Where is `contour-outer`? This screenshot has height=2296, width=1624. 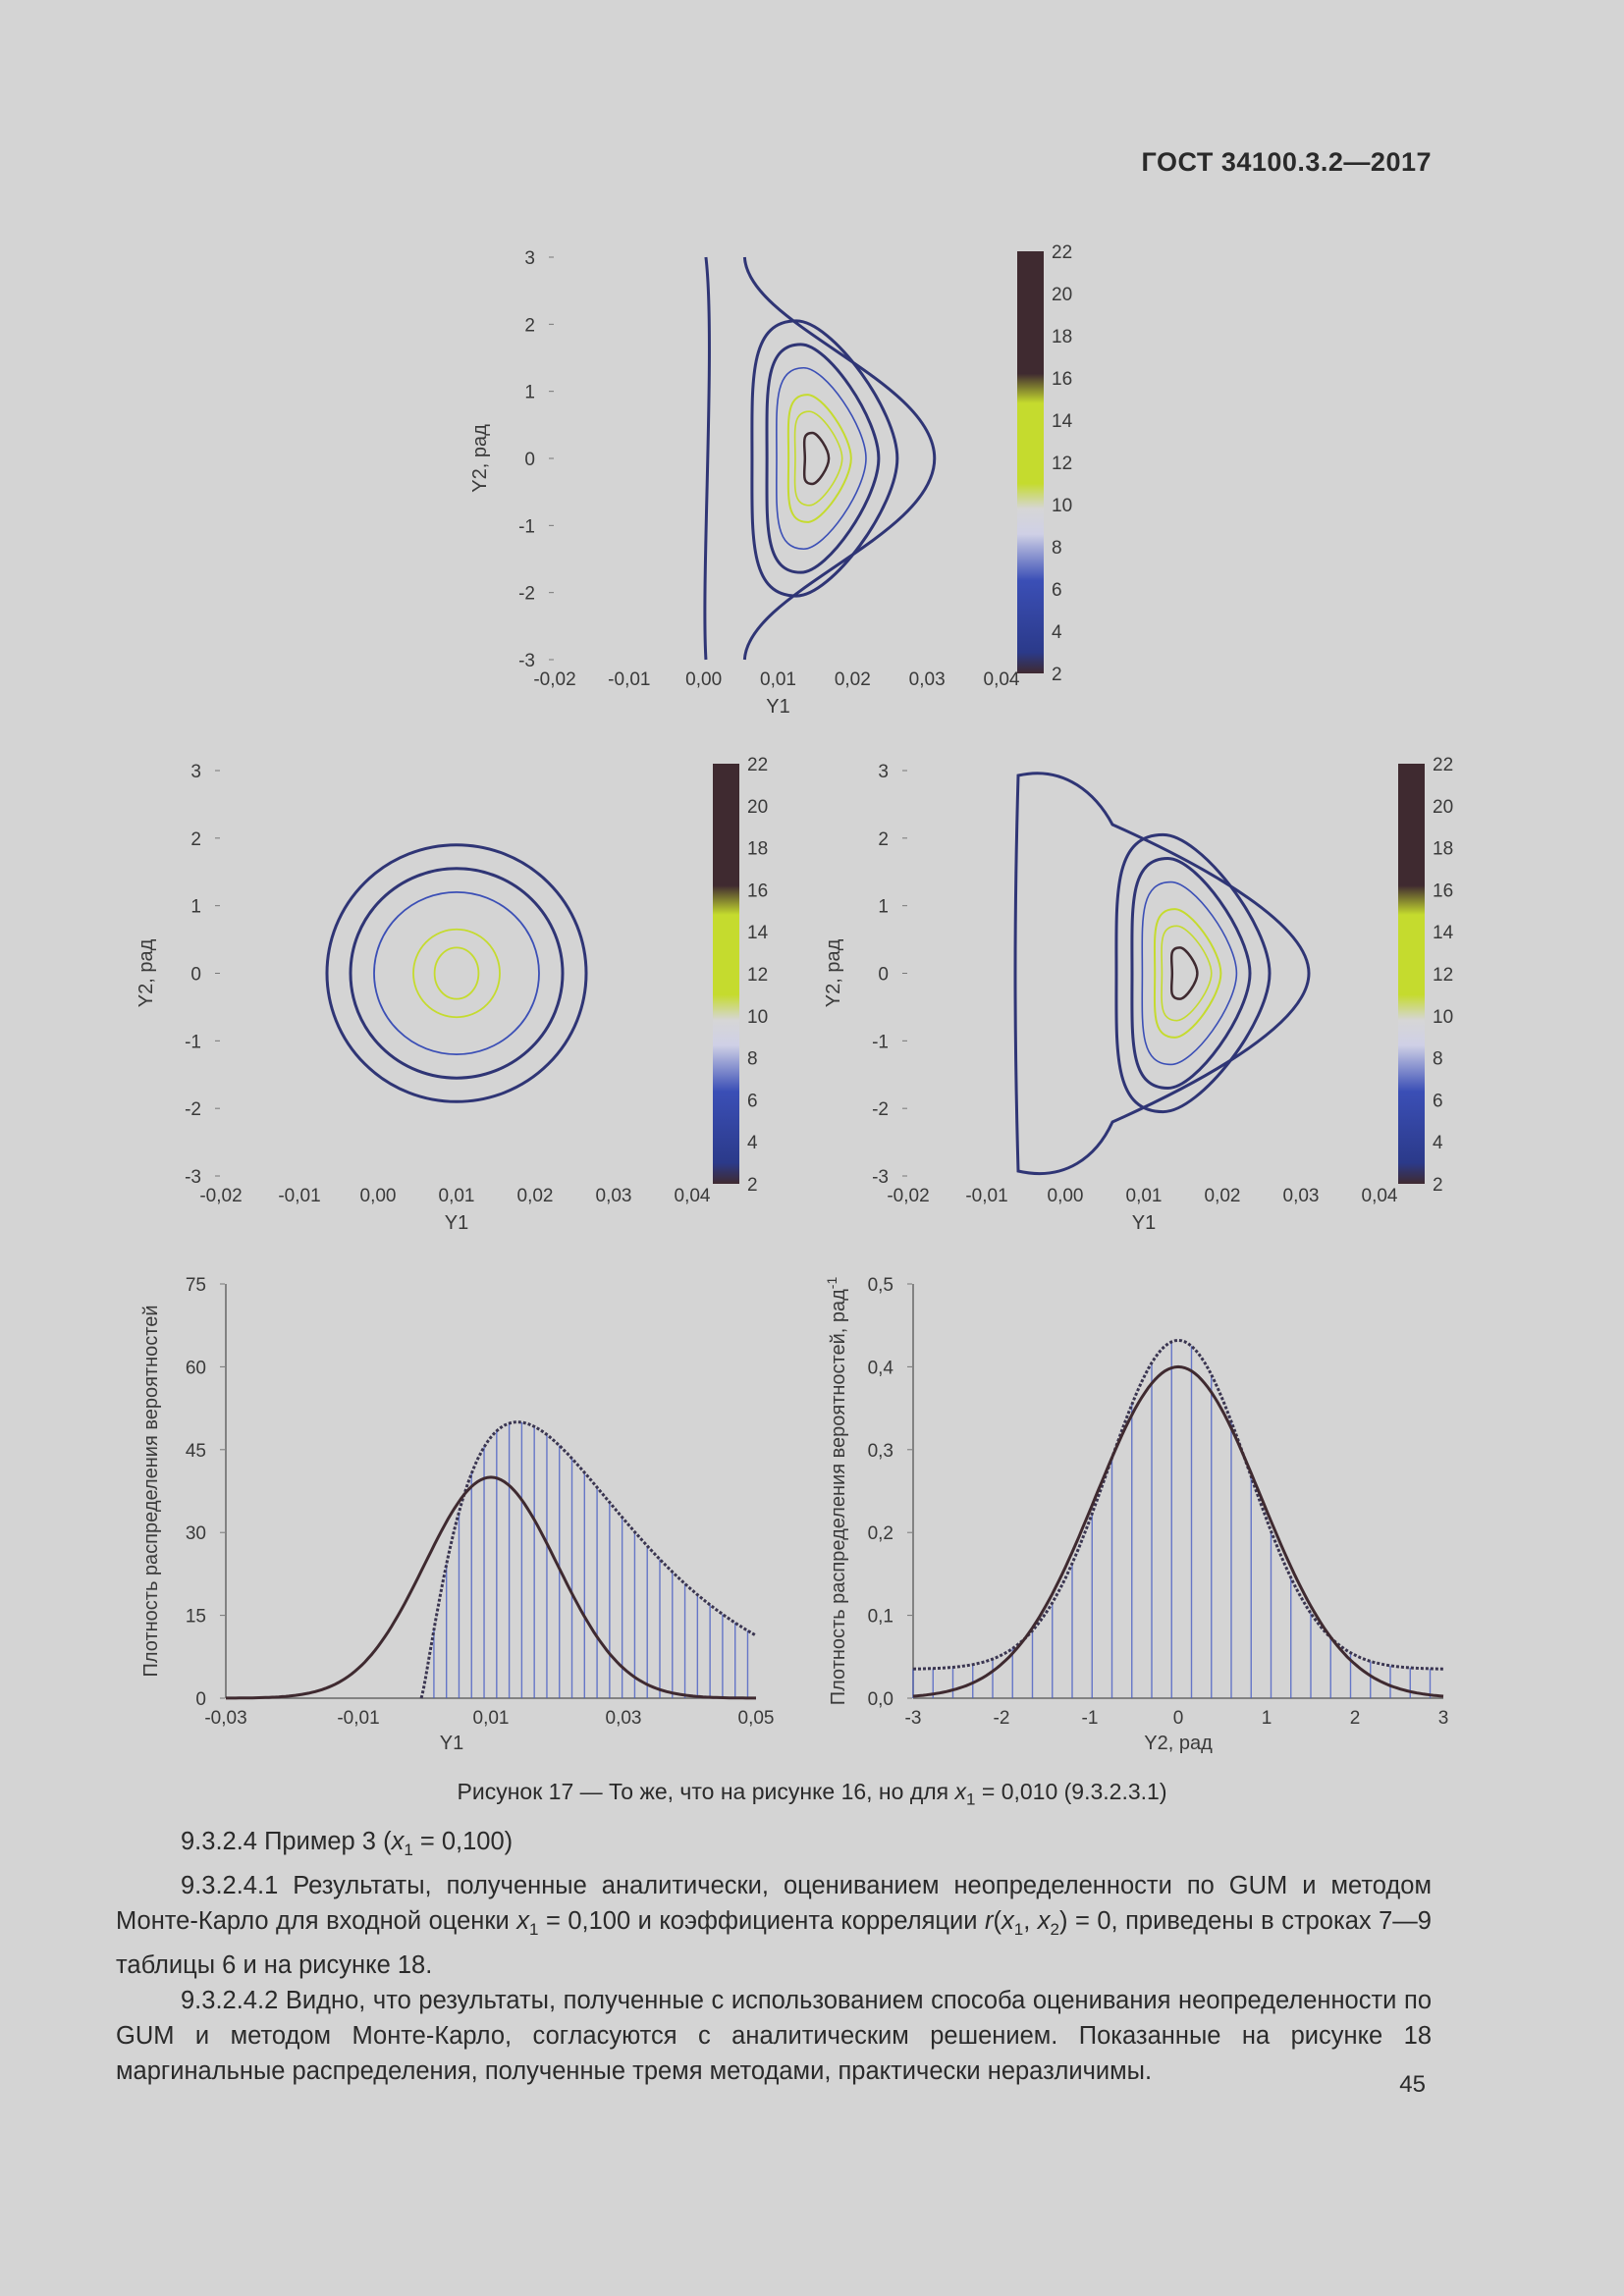
contour-outer is located at coordinates (1162, 974).